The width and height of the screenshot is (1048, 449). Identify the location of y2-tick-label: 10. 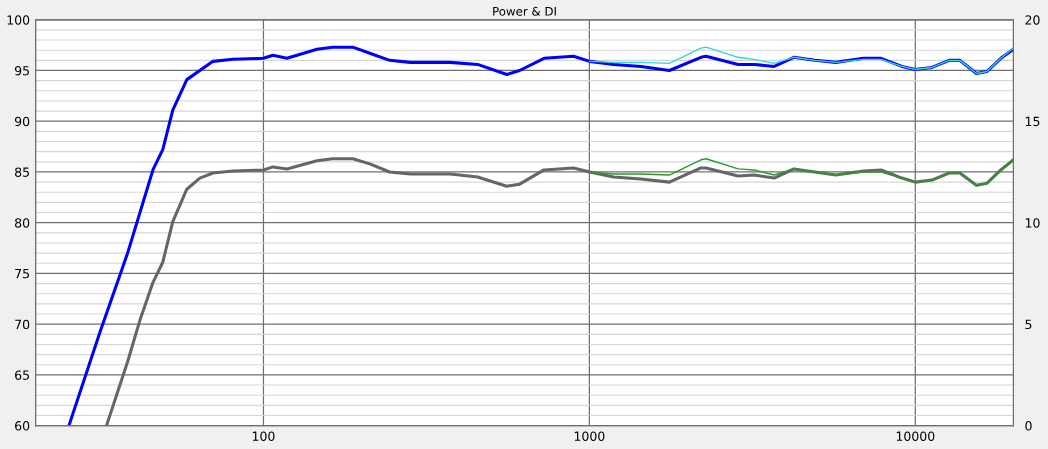
(1032, 223).